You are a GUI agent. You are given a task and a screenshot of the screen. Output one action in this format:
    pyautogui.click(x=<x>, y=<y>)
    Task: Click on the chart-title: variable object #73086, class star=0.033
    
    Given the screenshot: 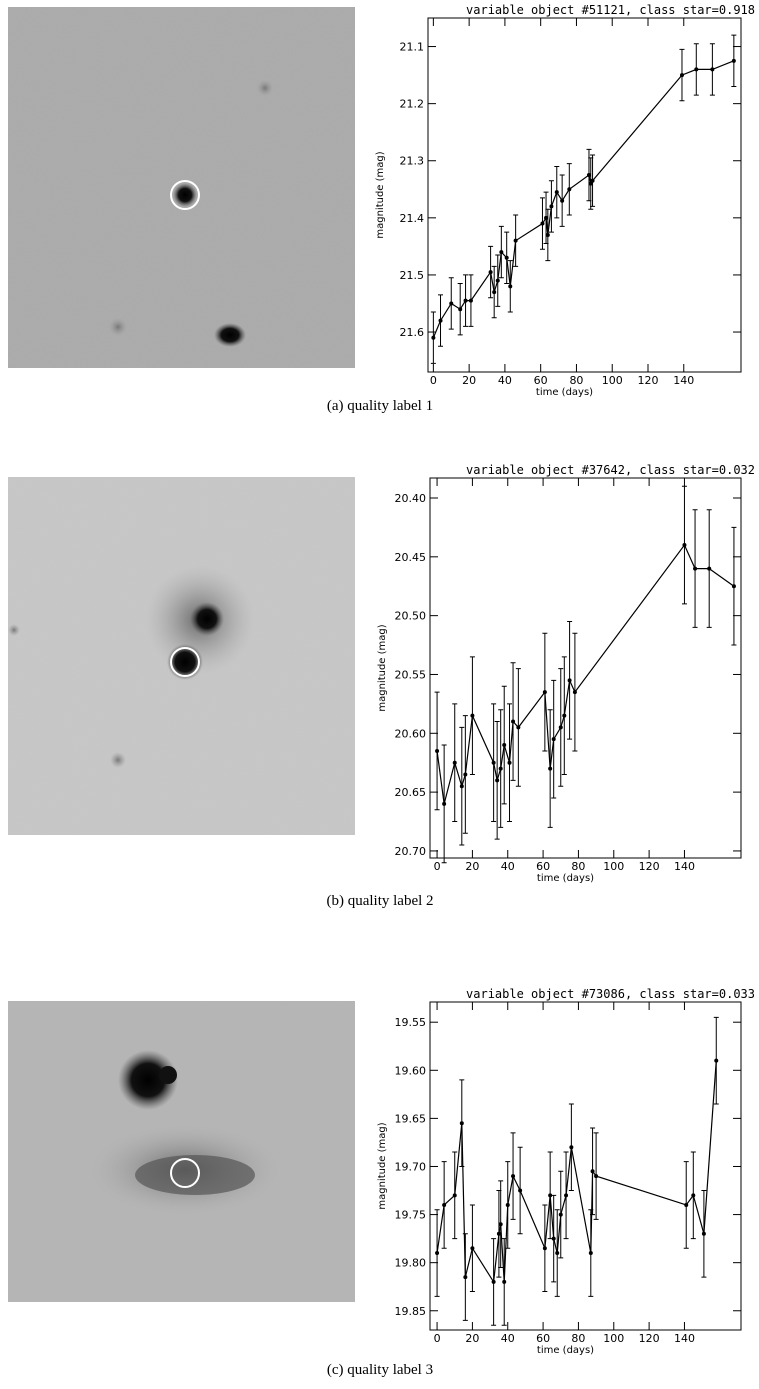 What is the action you would take?
    pyautogui.click(x=610, y=994)
    